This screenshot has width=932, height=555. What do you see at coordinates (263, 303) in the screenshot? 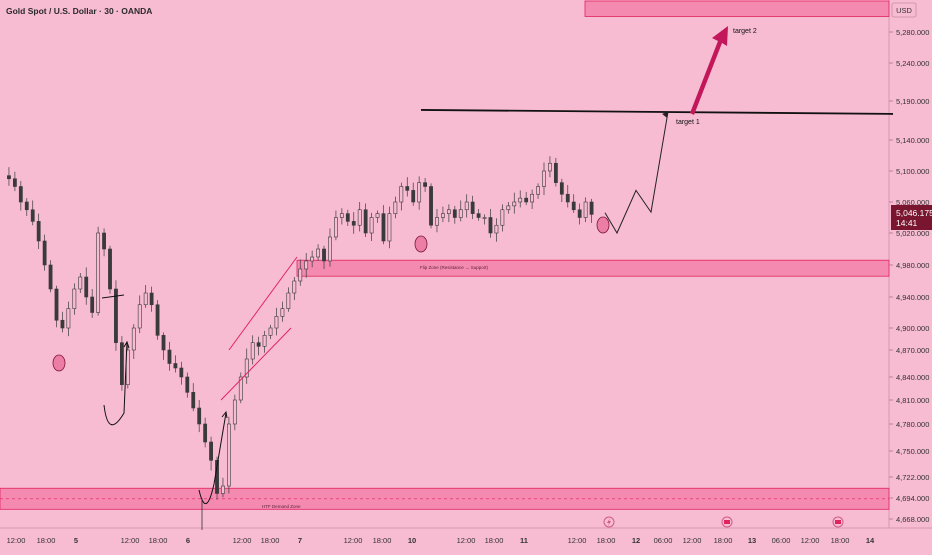
I see `channel-upper-line` at bounding box center [263, 303].